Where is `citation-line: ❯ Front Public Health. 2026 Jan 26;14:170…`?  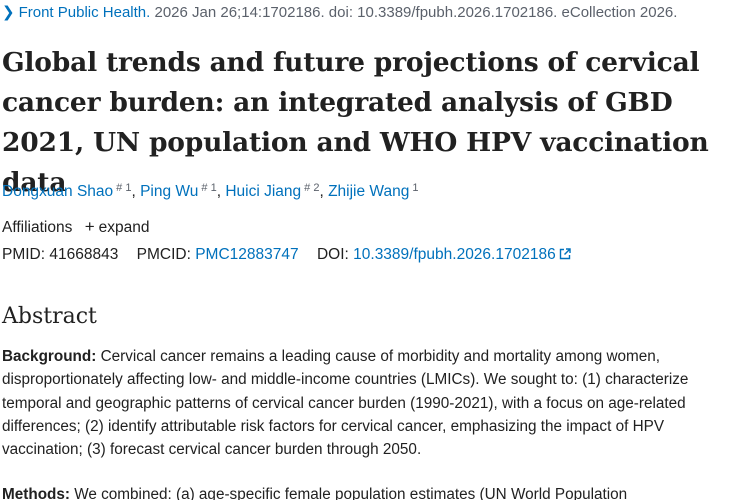 citation-line: ❯ Front Public Health. 2026 Jan 26;14:170… is located at coordinates (339, 13).